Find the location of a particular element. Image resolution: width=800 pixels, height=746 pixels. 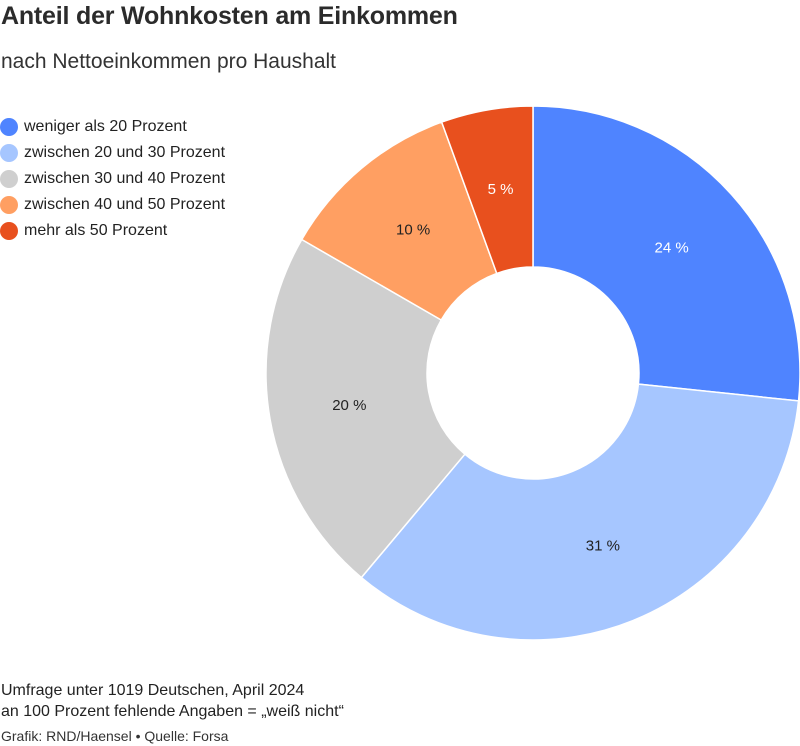

legend-item: zwischen 20 und 30 Prozent is located at coordinates (112, 153).